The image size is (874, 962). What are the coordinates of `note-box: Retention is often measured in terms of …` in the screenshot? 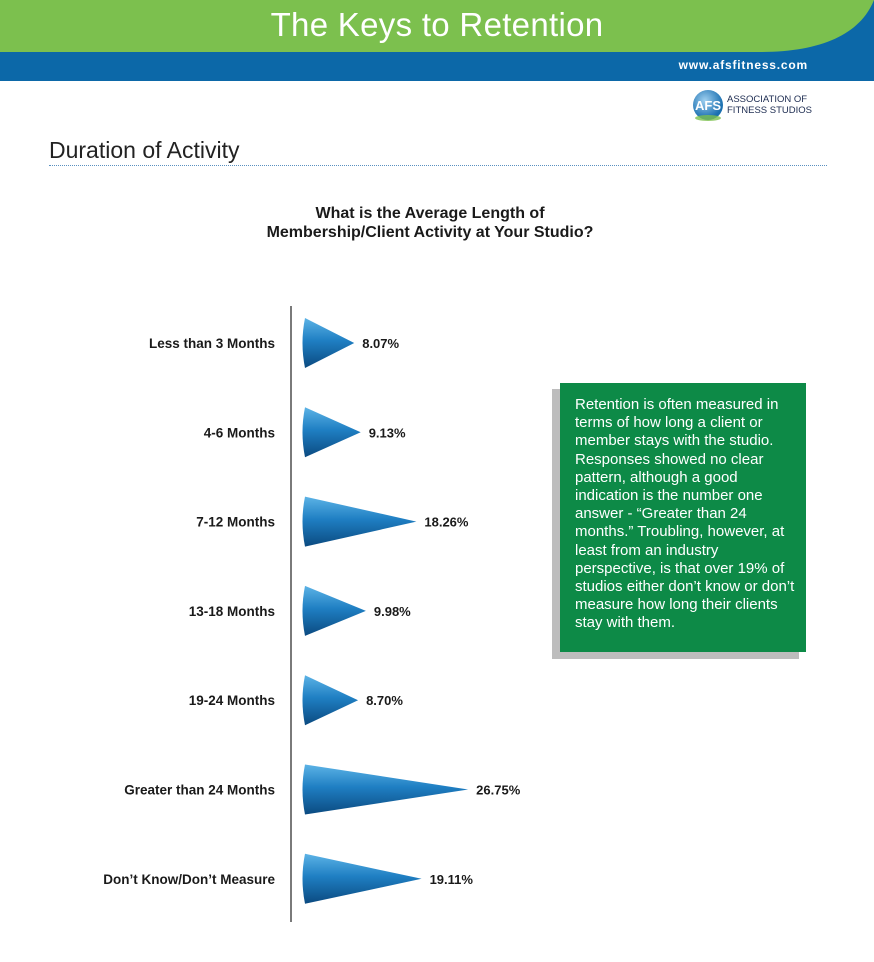 It's located at (683, 517).